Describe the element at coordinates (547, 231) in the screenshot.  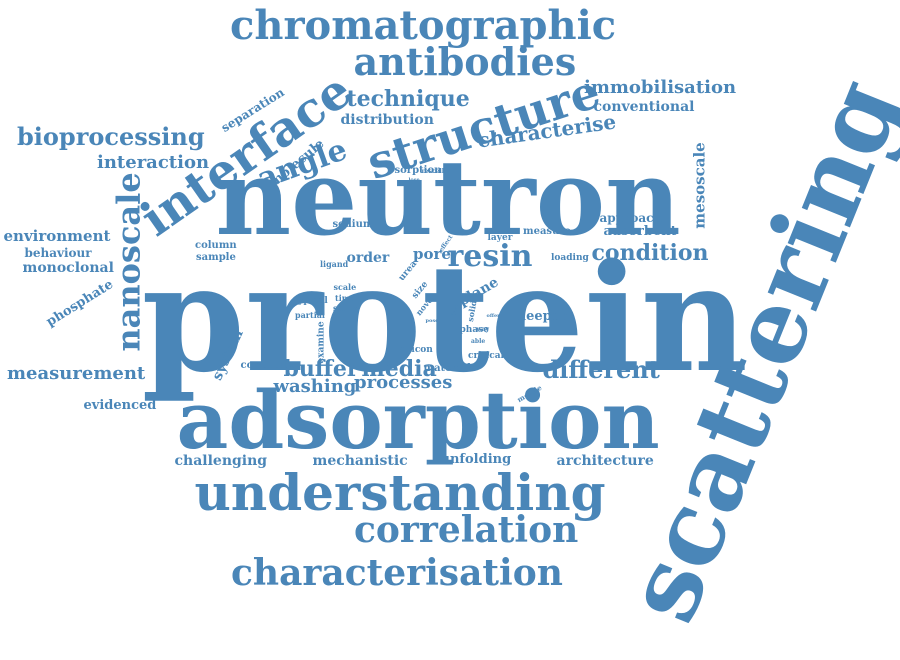
I see `word-measure: measure` at that location.